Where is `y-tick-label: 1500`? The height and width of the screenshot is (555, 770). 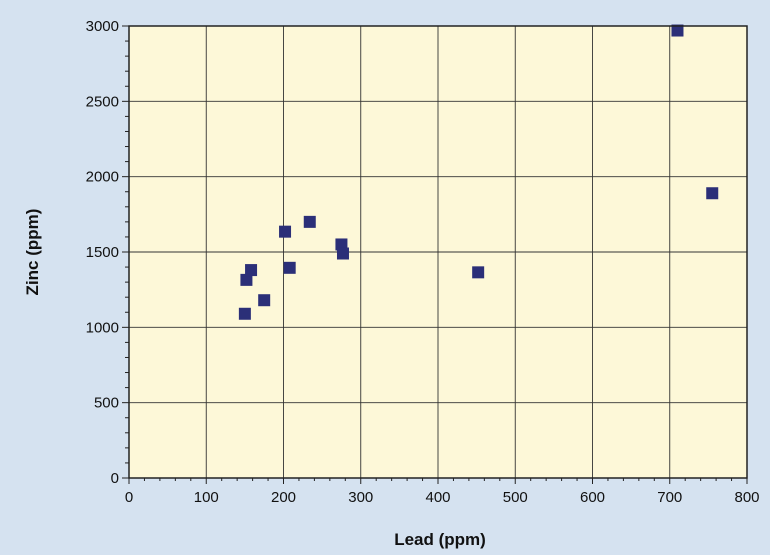
y-tick-label: 1500 is located at coordinates (102, 252).